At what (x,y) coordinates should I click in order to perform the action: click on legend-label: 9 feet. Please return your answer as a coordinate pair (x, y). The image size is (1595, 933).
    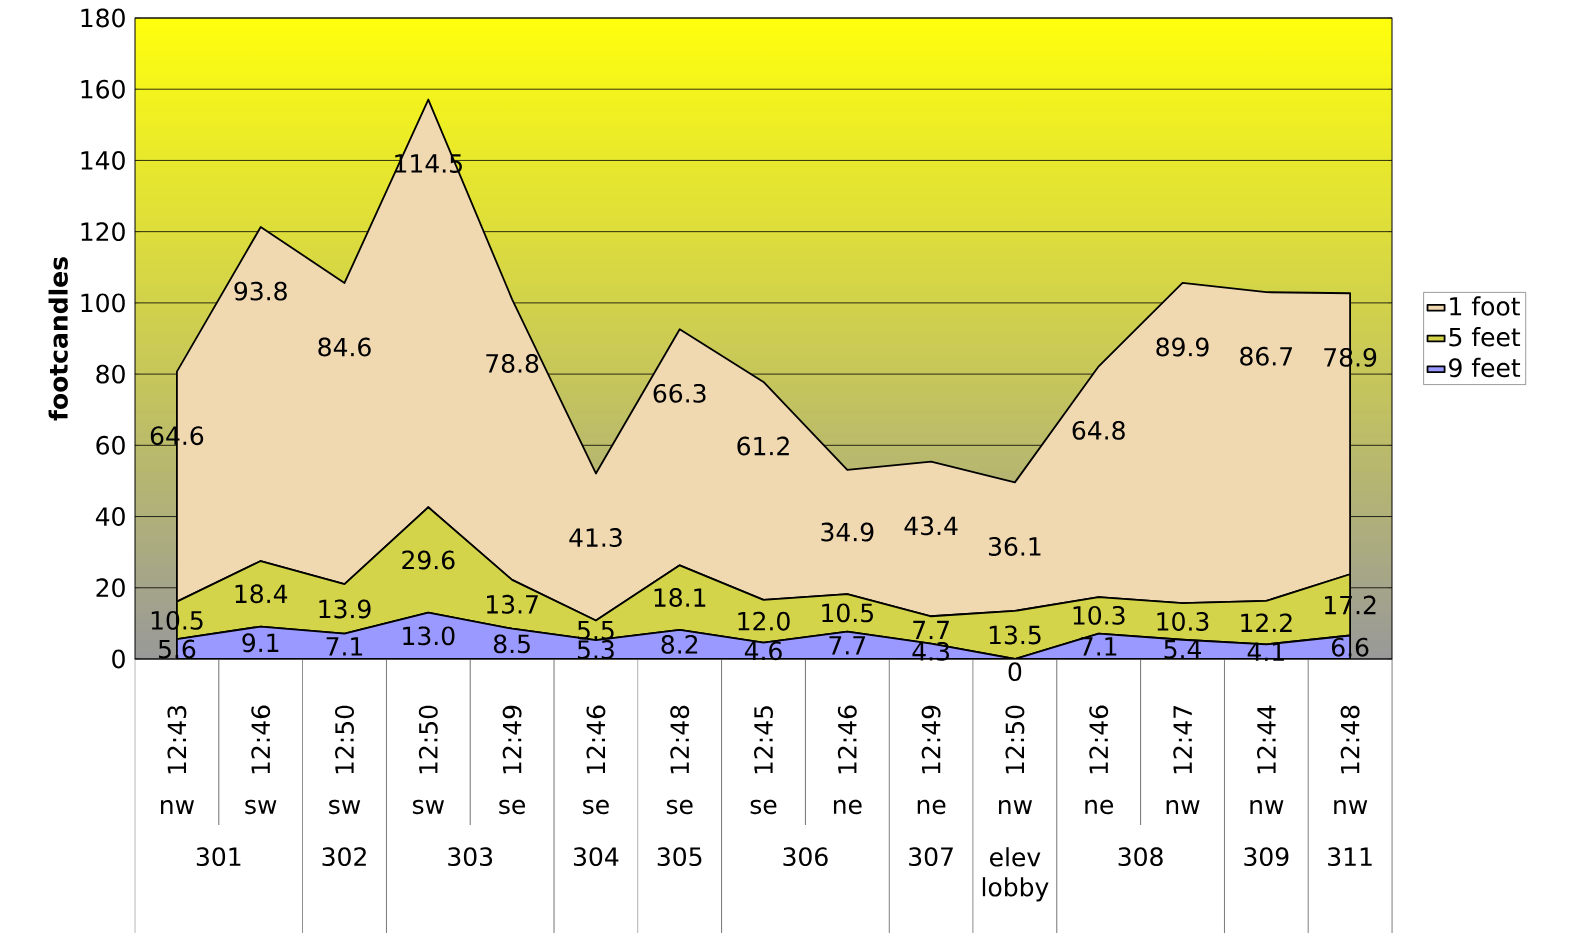
    Looking at the image, I should click on (1485, 367).